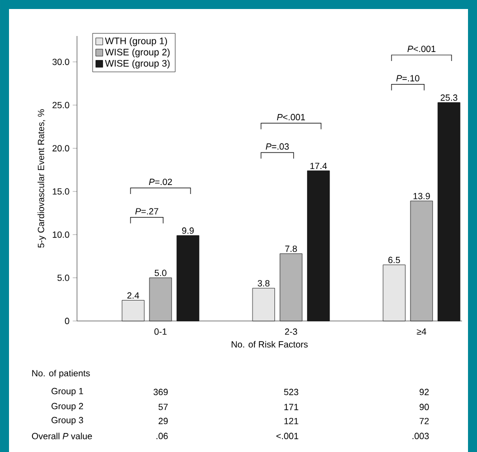  I want to click on text: 369, so click(161, 392).